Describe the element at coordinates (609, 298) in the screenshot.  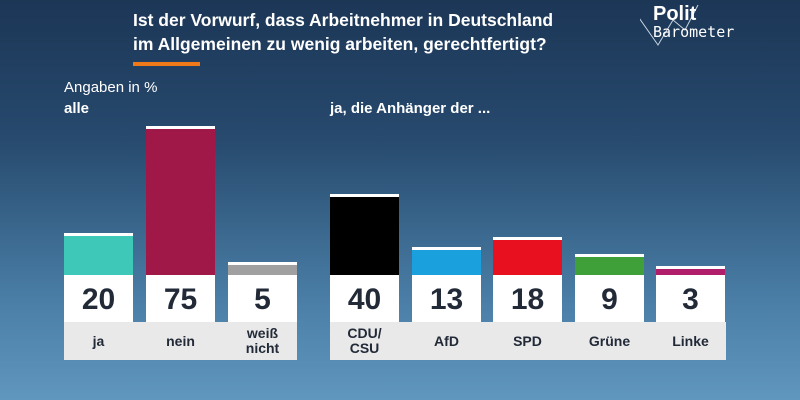
I see `data-label: 9` at that location.